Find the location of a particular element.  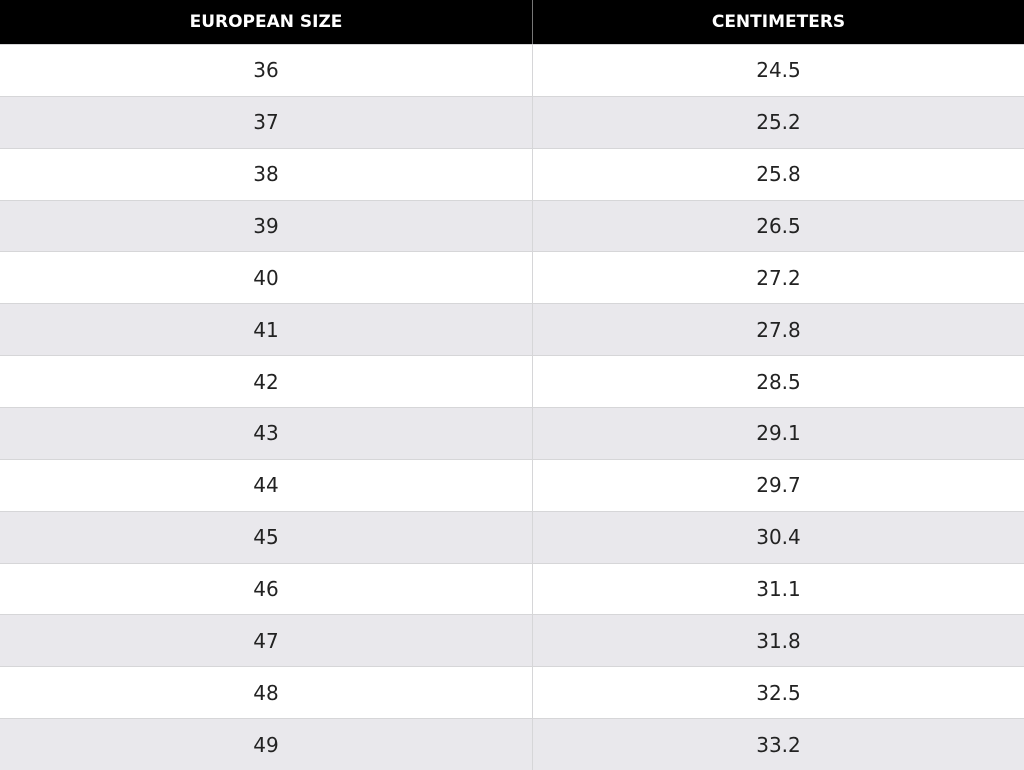

table-row: 37 25.2 is located at coordinates (512, 121).